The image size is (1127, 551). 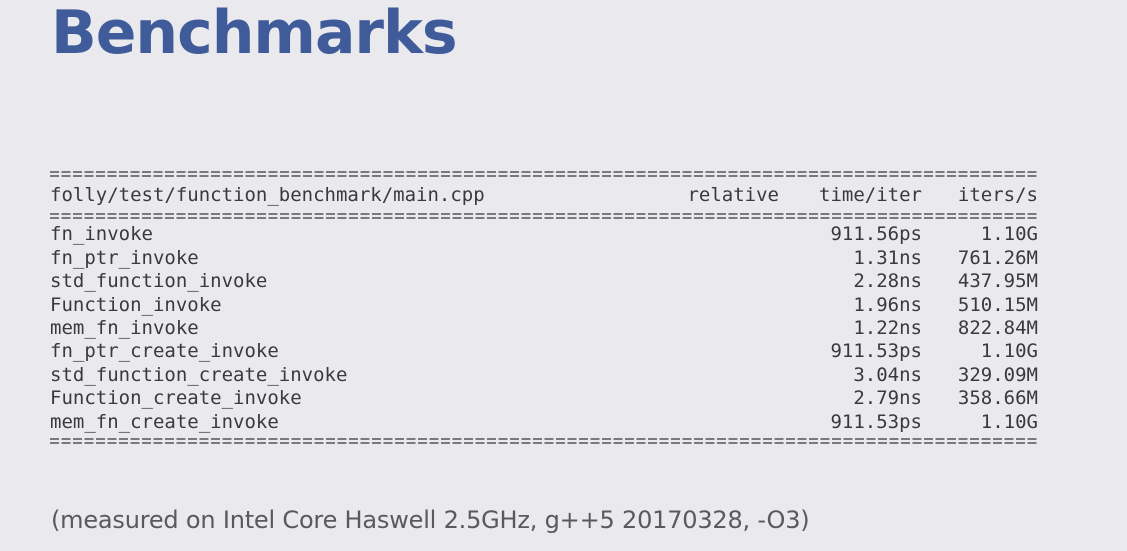 What do you see at coordinates (544, 351) in the screenshot?
I see `benchmark-row: fn_ptr_create_invoke 911.53ps 1.10G` at bounding box center [544, 351].